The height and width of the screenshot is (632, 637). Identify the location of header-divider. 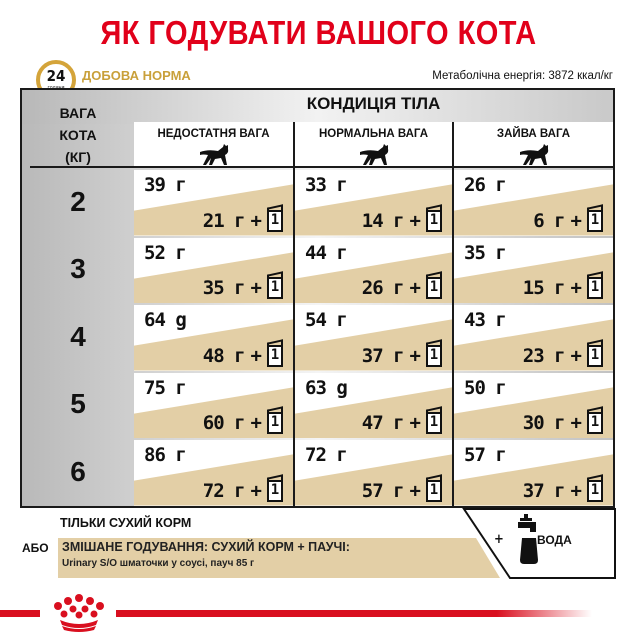
(321, 167).